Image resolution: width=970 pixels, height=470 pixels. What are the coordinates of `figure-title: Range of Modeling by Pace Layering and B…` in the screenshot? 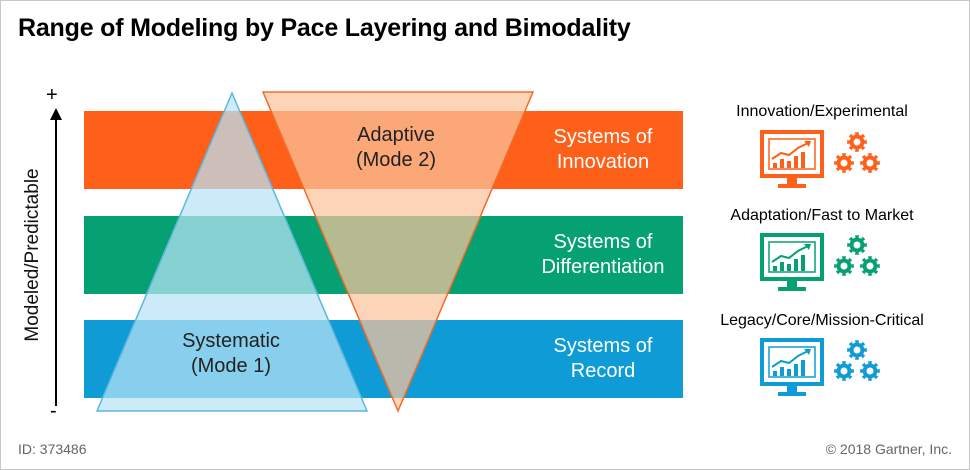 It's located at (324, 28).